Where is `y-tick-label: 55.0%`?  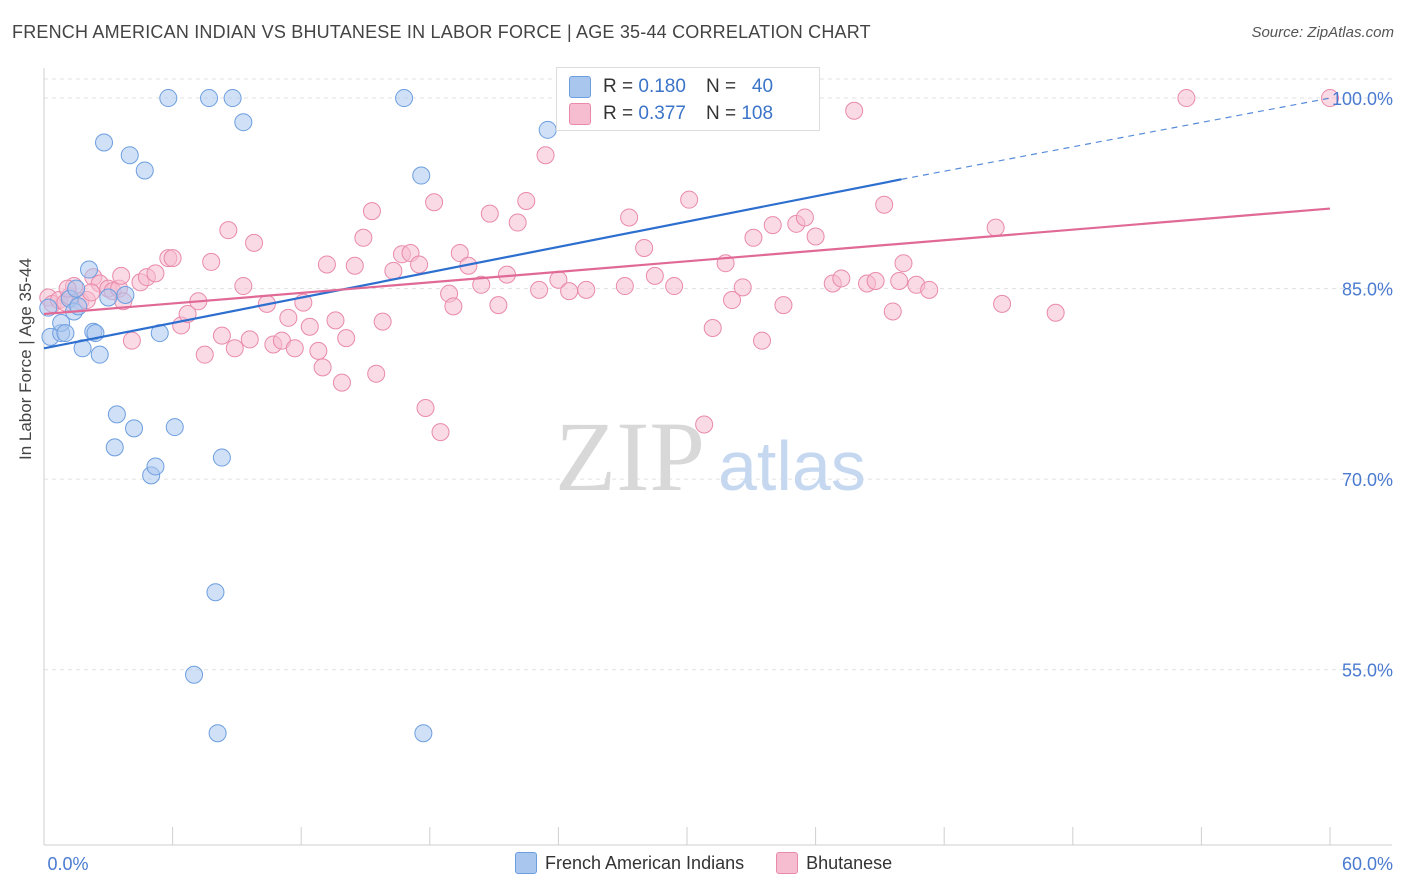 y-tick-label: 55.0% is located at coordinates (1367, 671).